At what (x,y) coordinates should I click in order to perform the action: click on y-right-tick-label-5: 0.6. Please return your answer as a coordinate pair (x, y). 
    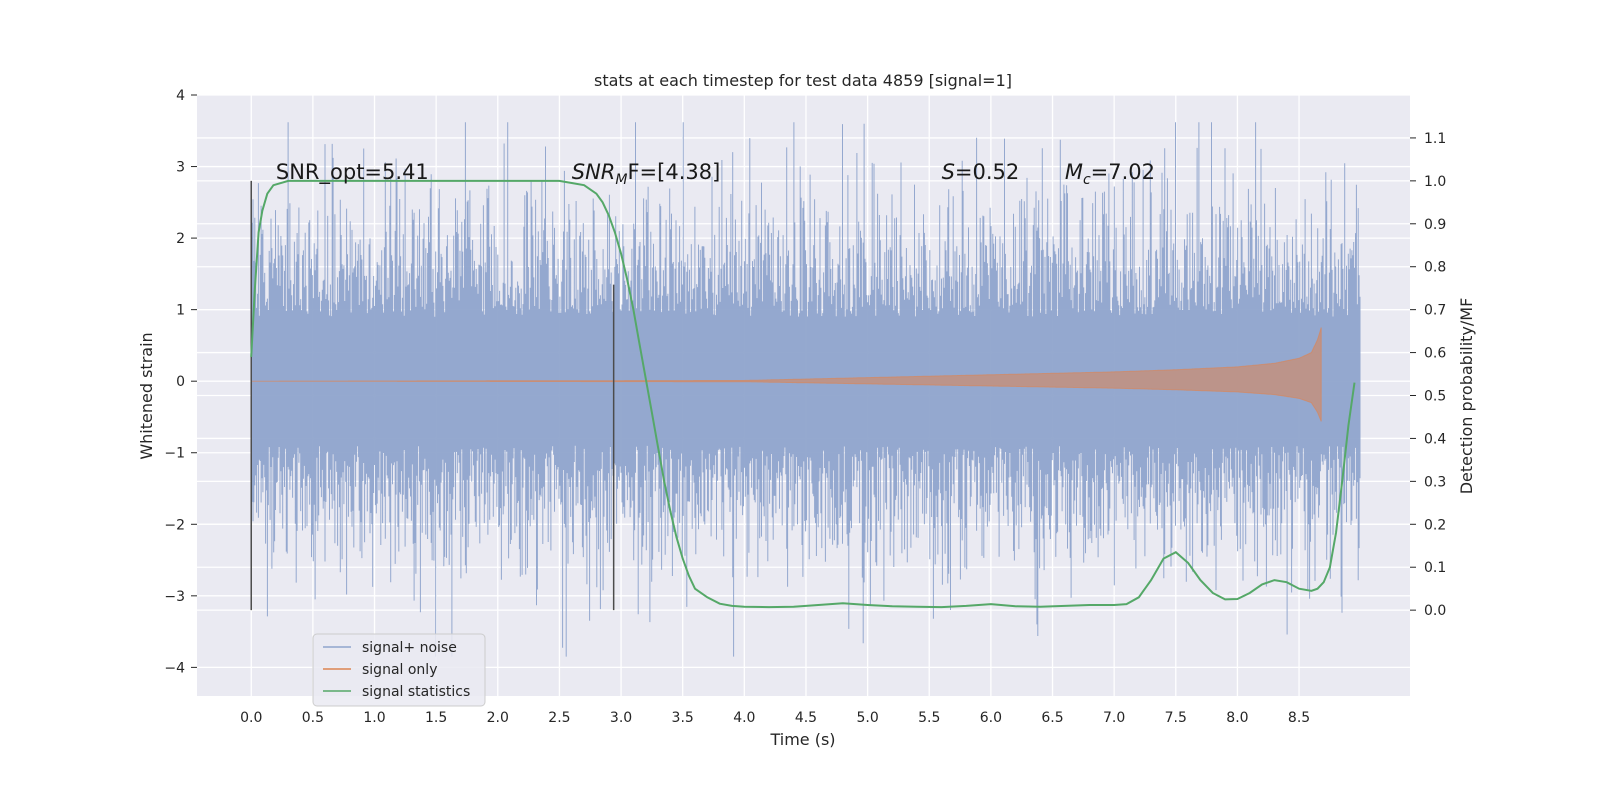
    Looking at the image, I should click on (1435, 354).